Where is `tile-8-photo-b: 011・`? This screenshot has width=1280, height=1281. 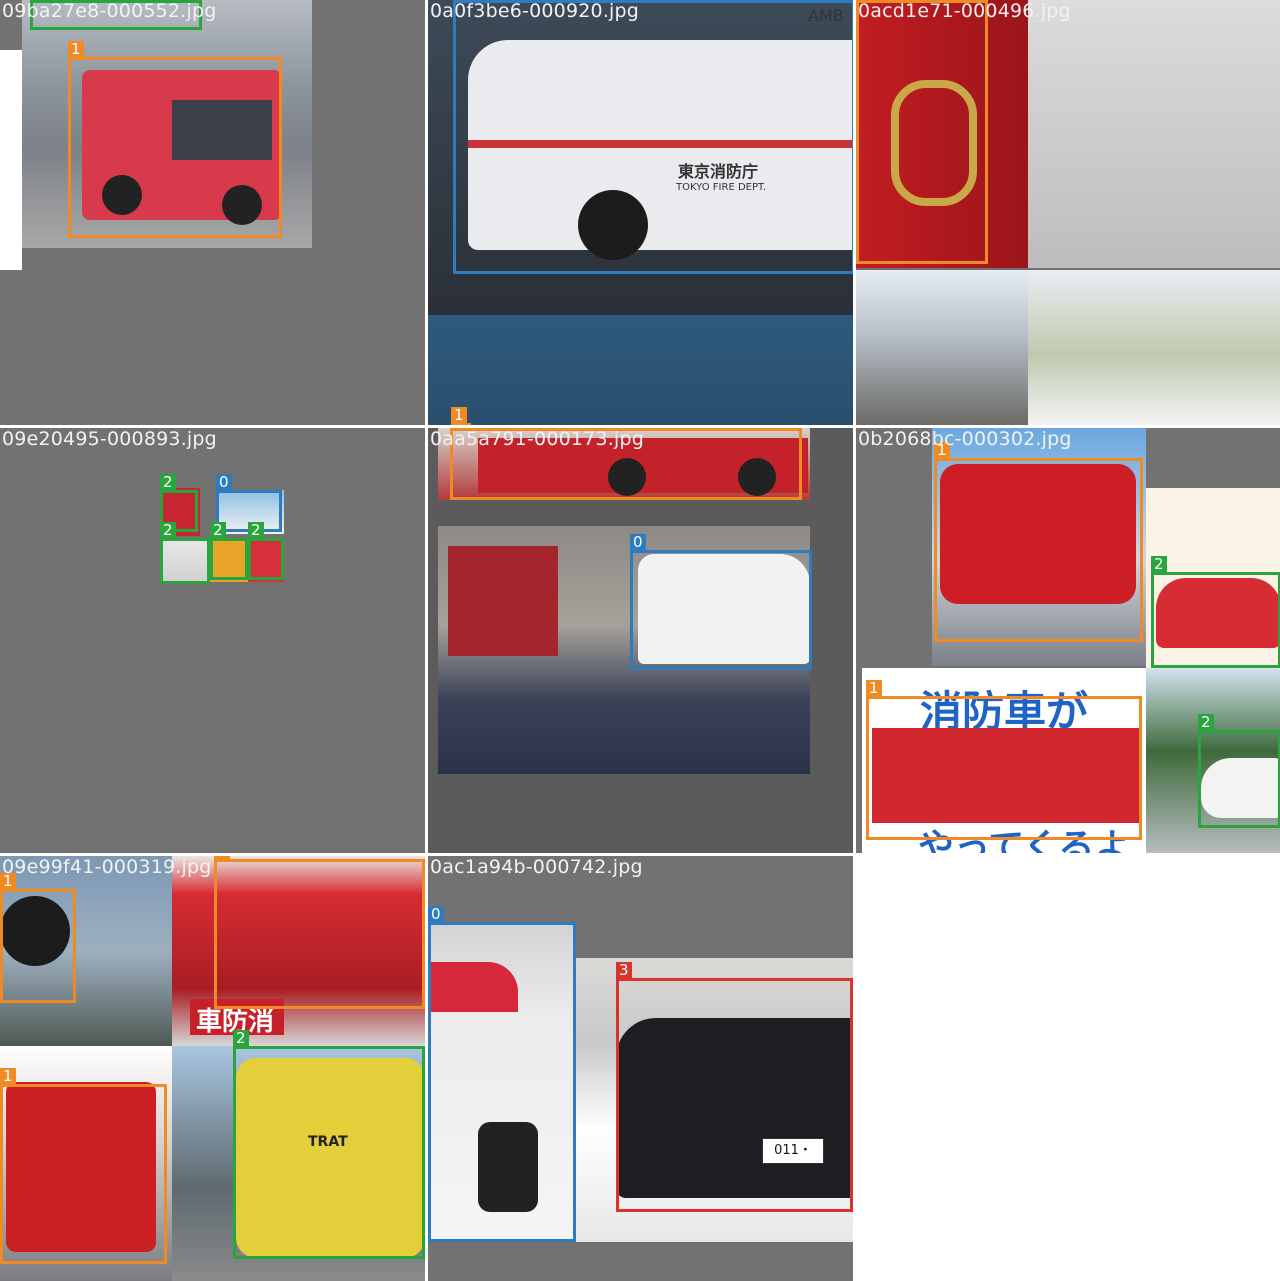 tile-8-photo-b: 011・ is located at coordinates (714, 1100).